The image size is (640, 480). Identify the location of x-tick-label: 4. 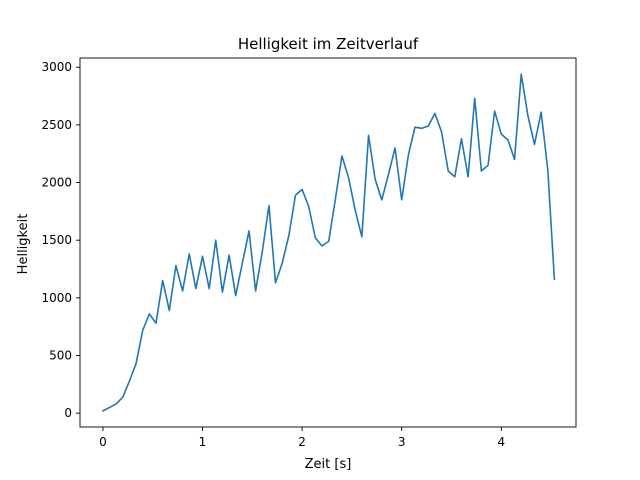
(501, 442).